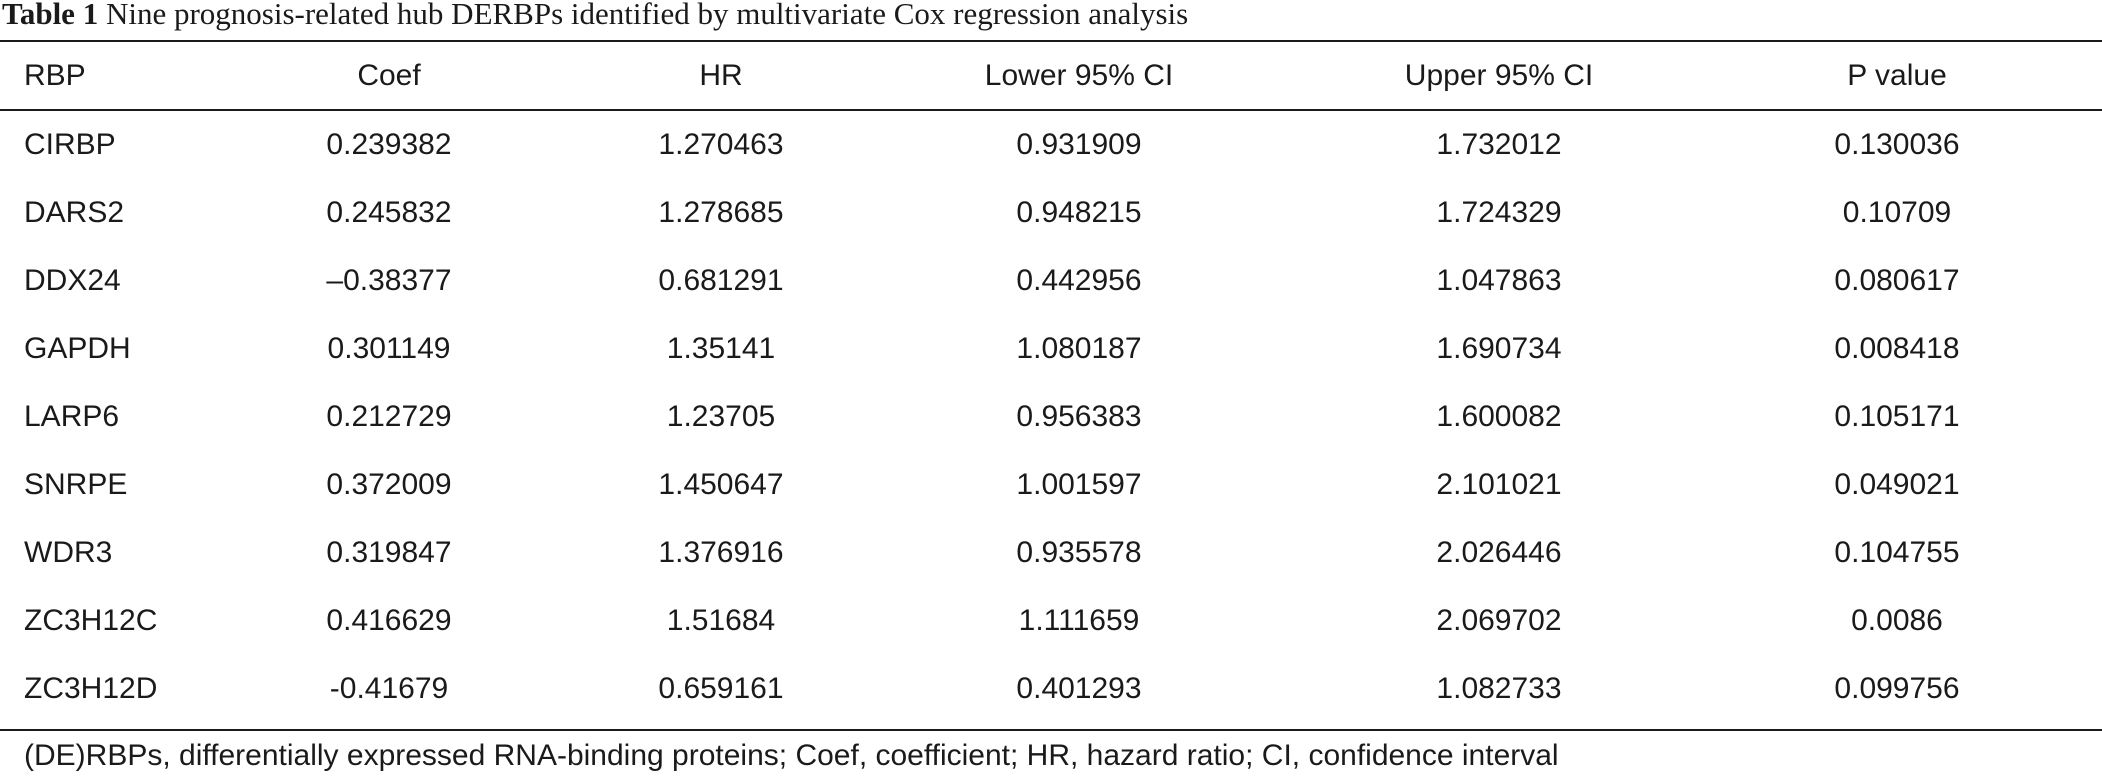 Image resolution: width=2102 pixels, height=778 pixels. I want to click on header-upper-ci: Upper 95% CI, so click(1499, 75).